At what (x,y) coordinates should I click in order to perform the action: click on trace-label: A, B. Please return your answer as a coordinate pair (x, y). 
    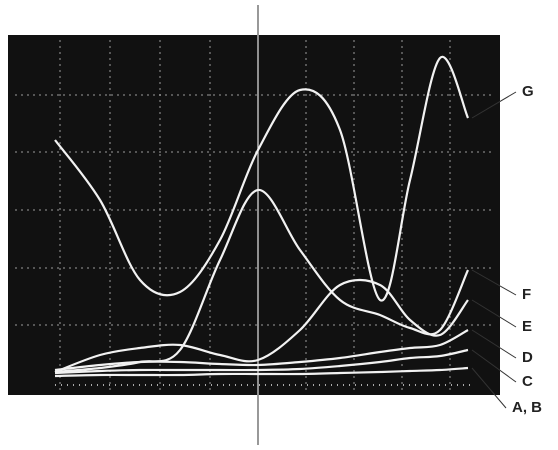
    Looking at the image, I should click on (527, 407).